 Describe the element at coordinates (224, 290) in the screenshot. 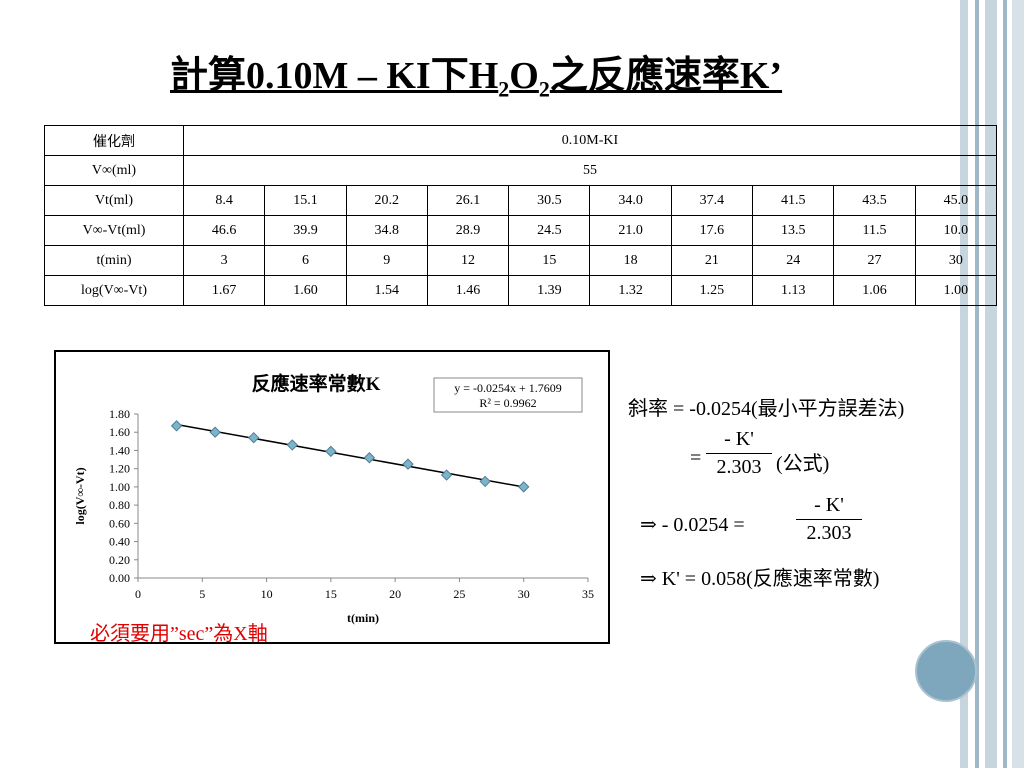

I see `table-cell: 1.67` at that location.